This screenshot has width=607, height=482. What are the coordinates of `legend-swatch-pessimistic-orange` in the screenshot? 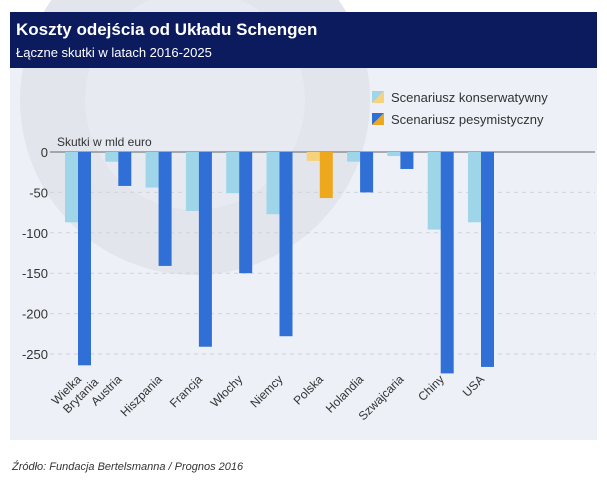 It's located at (378, 119).